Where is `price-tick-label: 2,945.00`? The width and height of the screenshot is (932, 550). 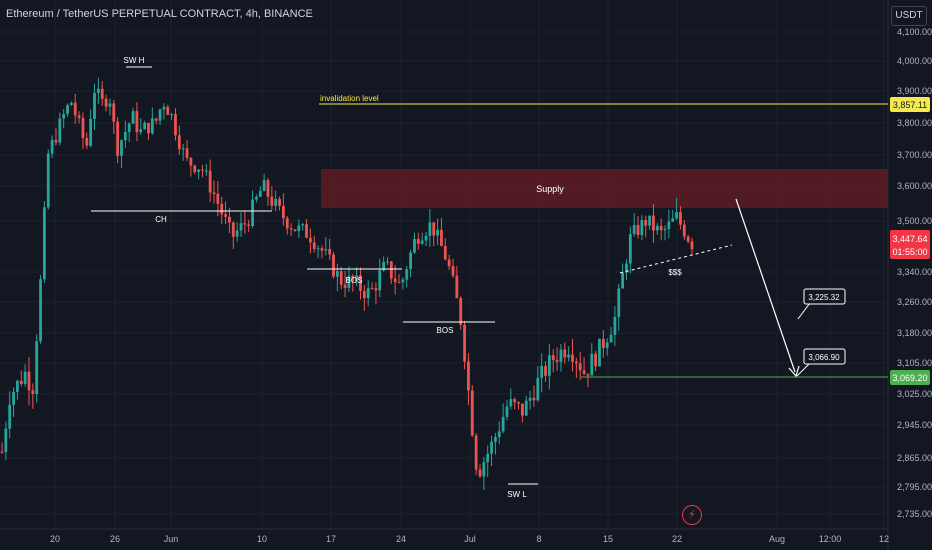
price-tick-label: 2,945.00 is located at coordinates (914, 425).